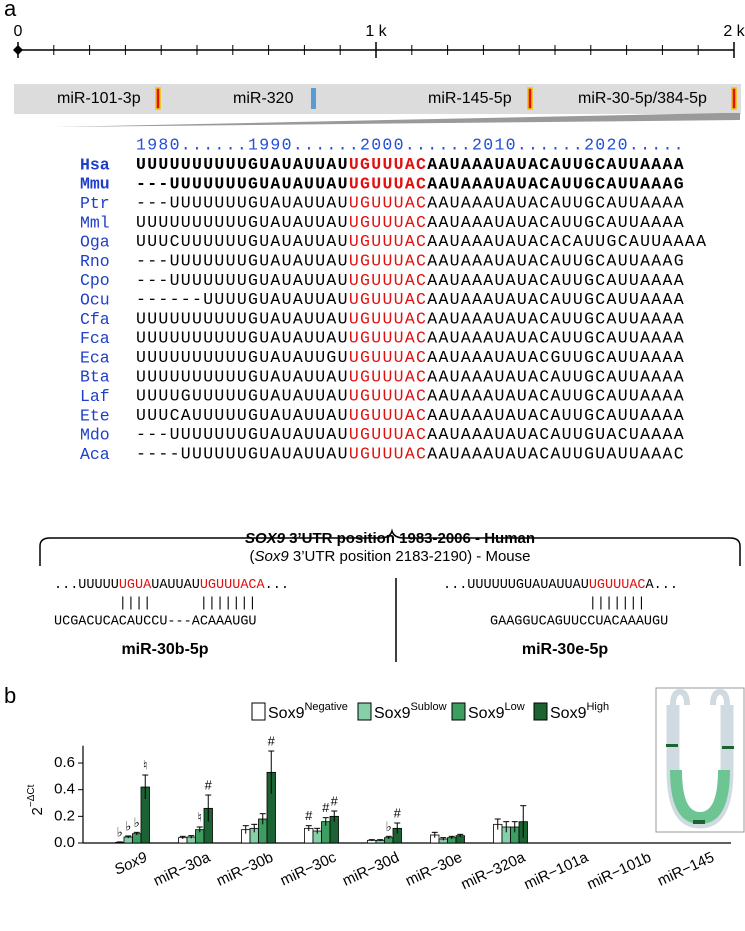 Image resolution: width=745 pixels, height=931 pixels. What do you see at coordinates (428, 707) in the screenshot?
I see `legend-sup: Sublow` at bounding box center [428, 707].